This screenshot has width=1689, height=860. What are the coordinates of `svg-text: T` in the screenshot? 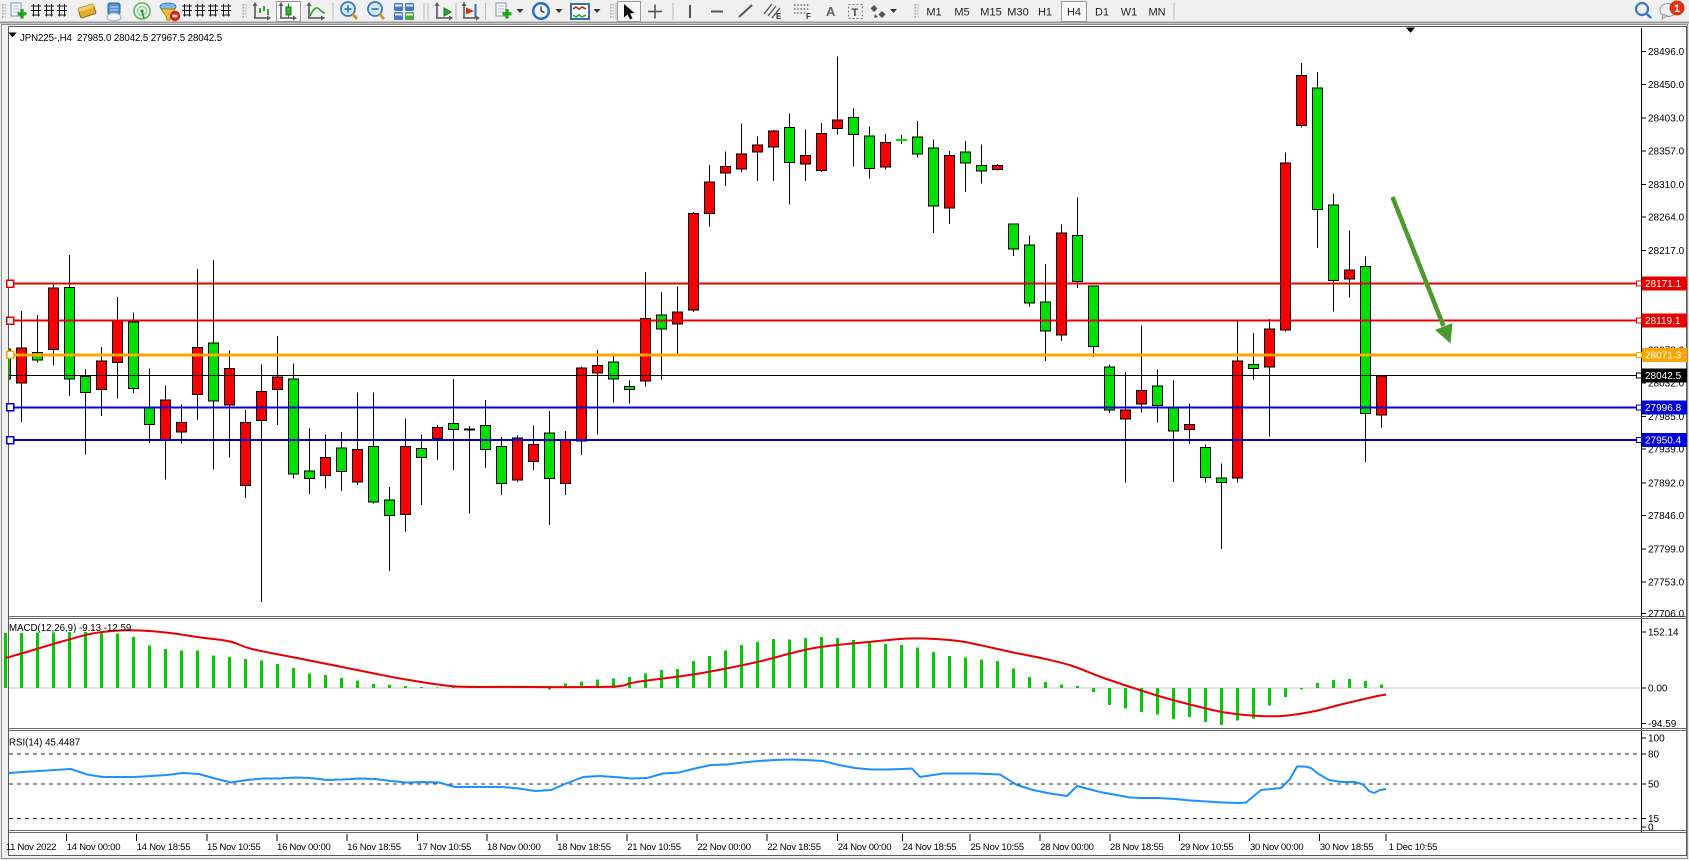 It's located at (855, 13).